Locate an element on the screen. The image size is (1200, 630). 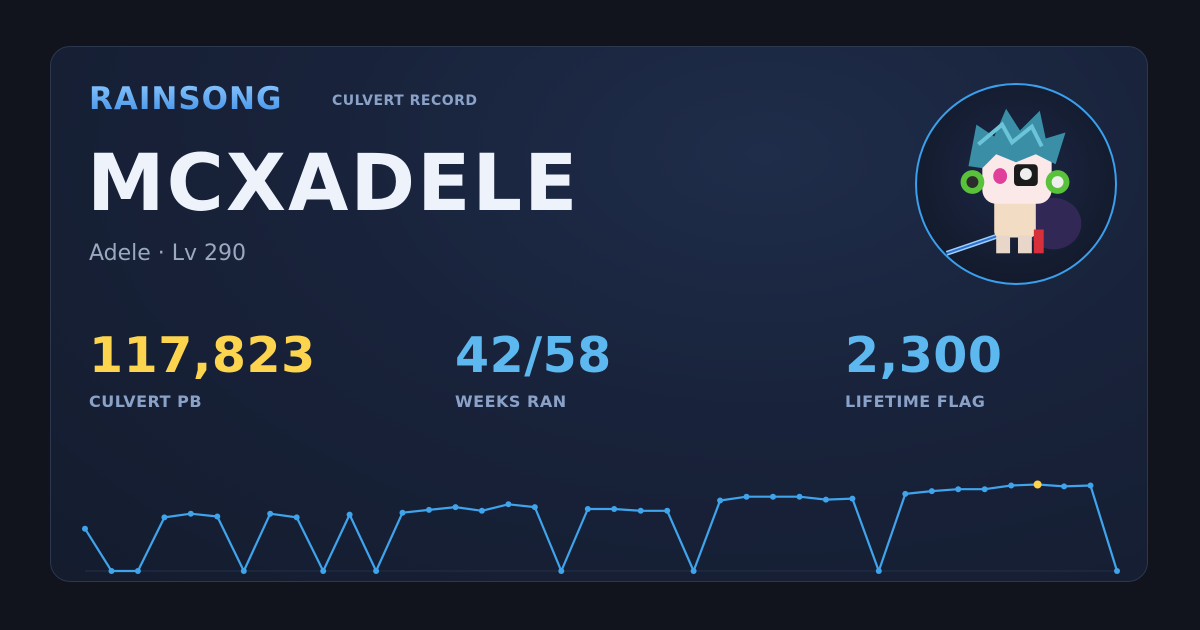
player-class-level: Adele · Lv 290 is located at coordinates (168, 253).